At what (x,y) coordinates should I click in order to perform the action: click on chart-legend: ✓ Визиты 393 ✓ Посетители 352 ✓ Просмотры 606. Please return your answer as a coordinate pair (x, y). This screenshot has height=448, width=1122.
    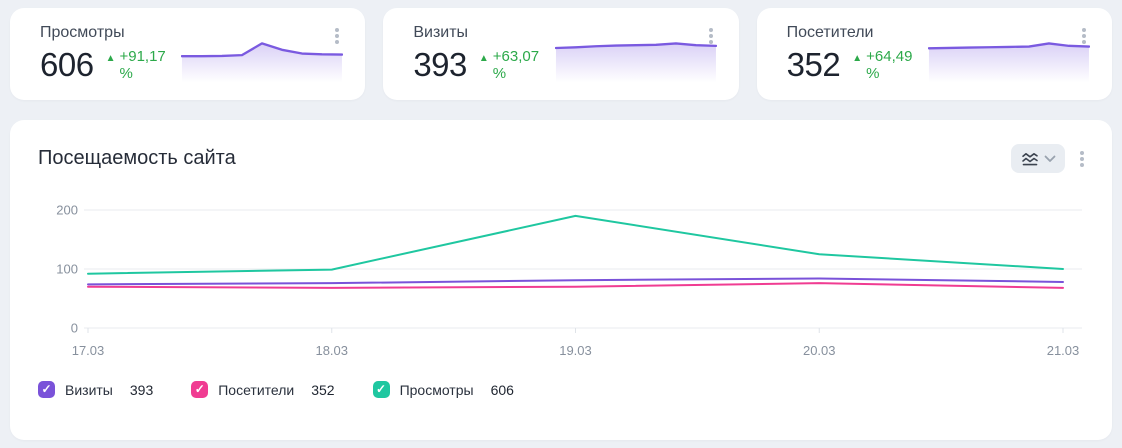
    Looking at the image, I should click on (561, 389).